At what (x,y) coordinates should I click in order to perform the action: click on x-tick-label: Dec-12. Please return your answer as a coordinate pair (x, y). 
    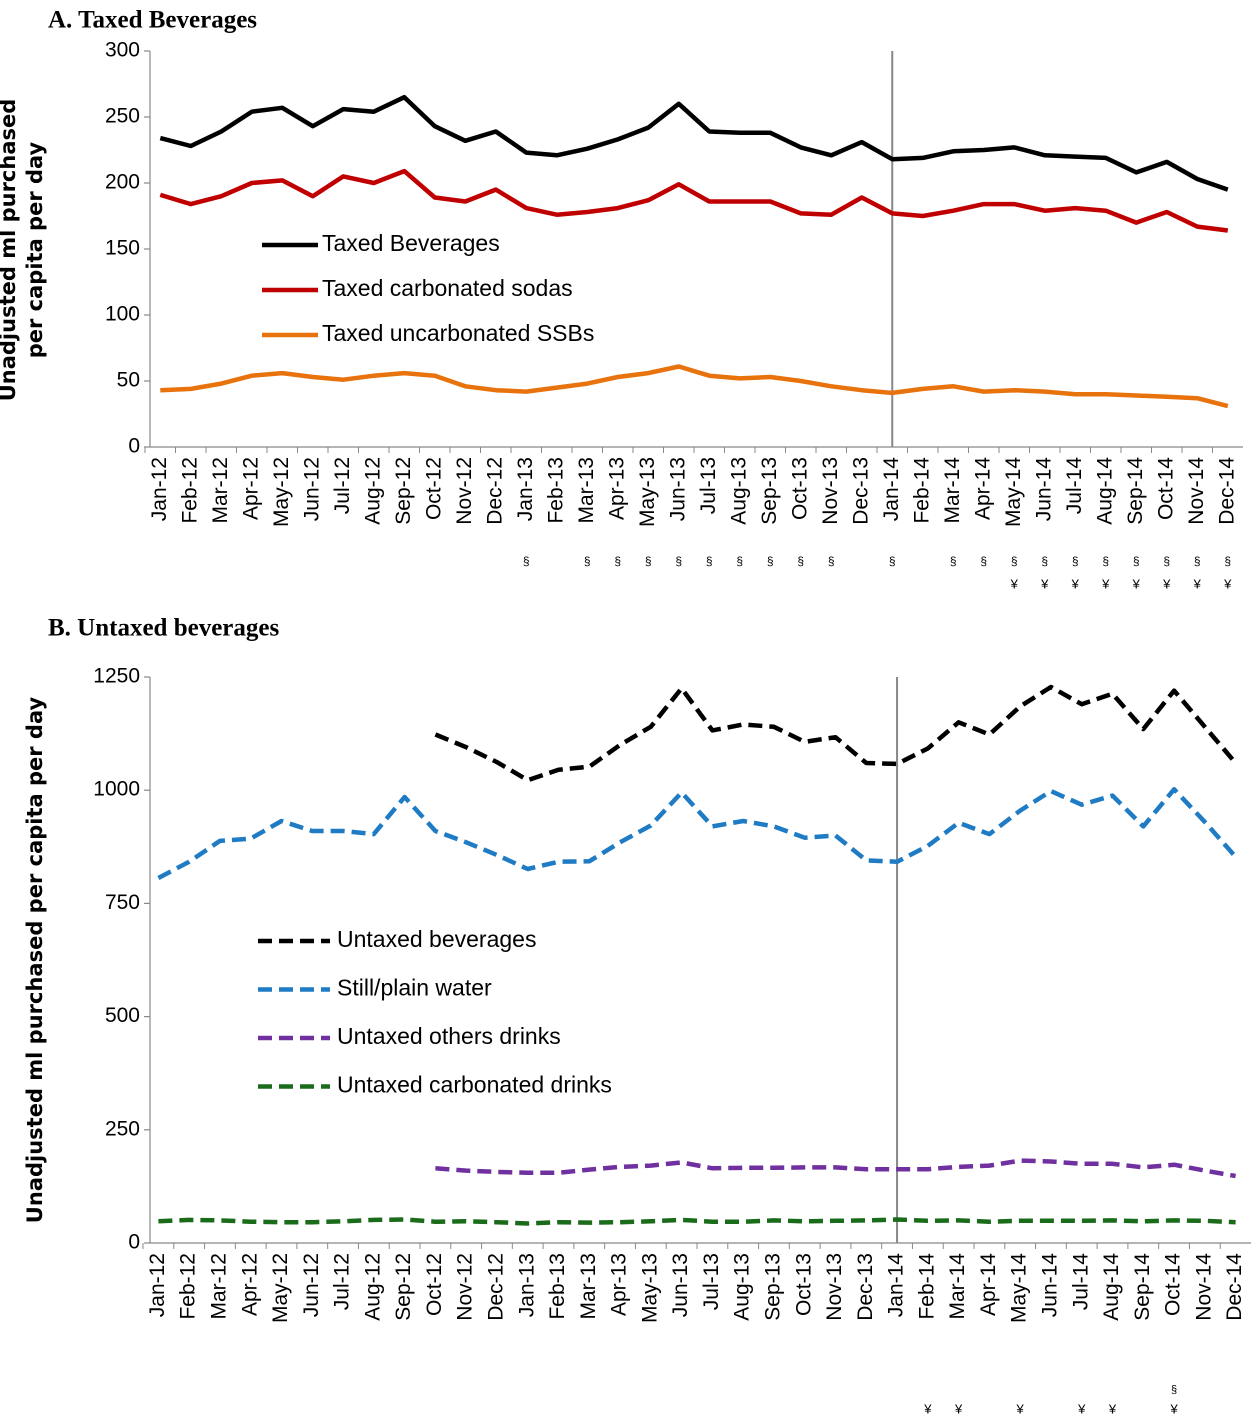
    Looking at the image, I should click on (495, 1287).